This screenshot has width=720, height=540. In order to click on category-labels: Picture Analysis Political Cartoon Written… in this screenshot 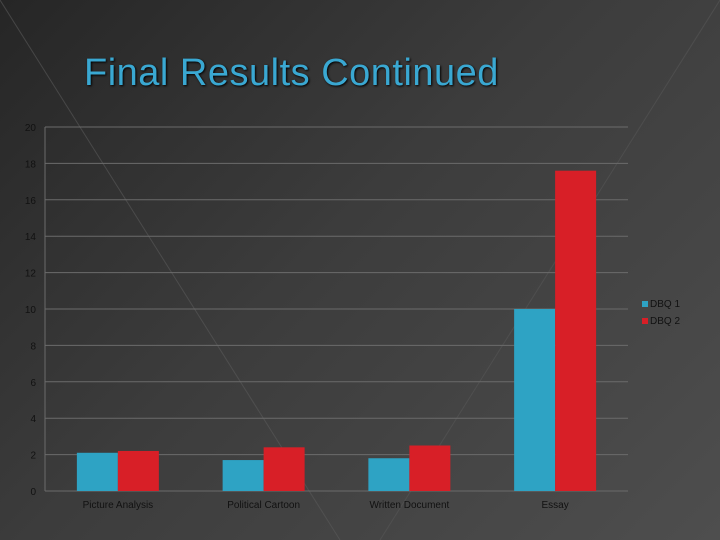, I will do `click(326, 505)`.